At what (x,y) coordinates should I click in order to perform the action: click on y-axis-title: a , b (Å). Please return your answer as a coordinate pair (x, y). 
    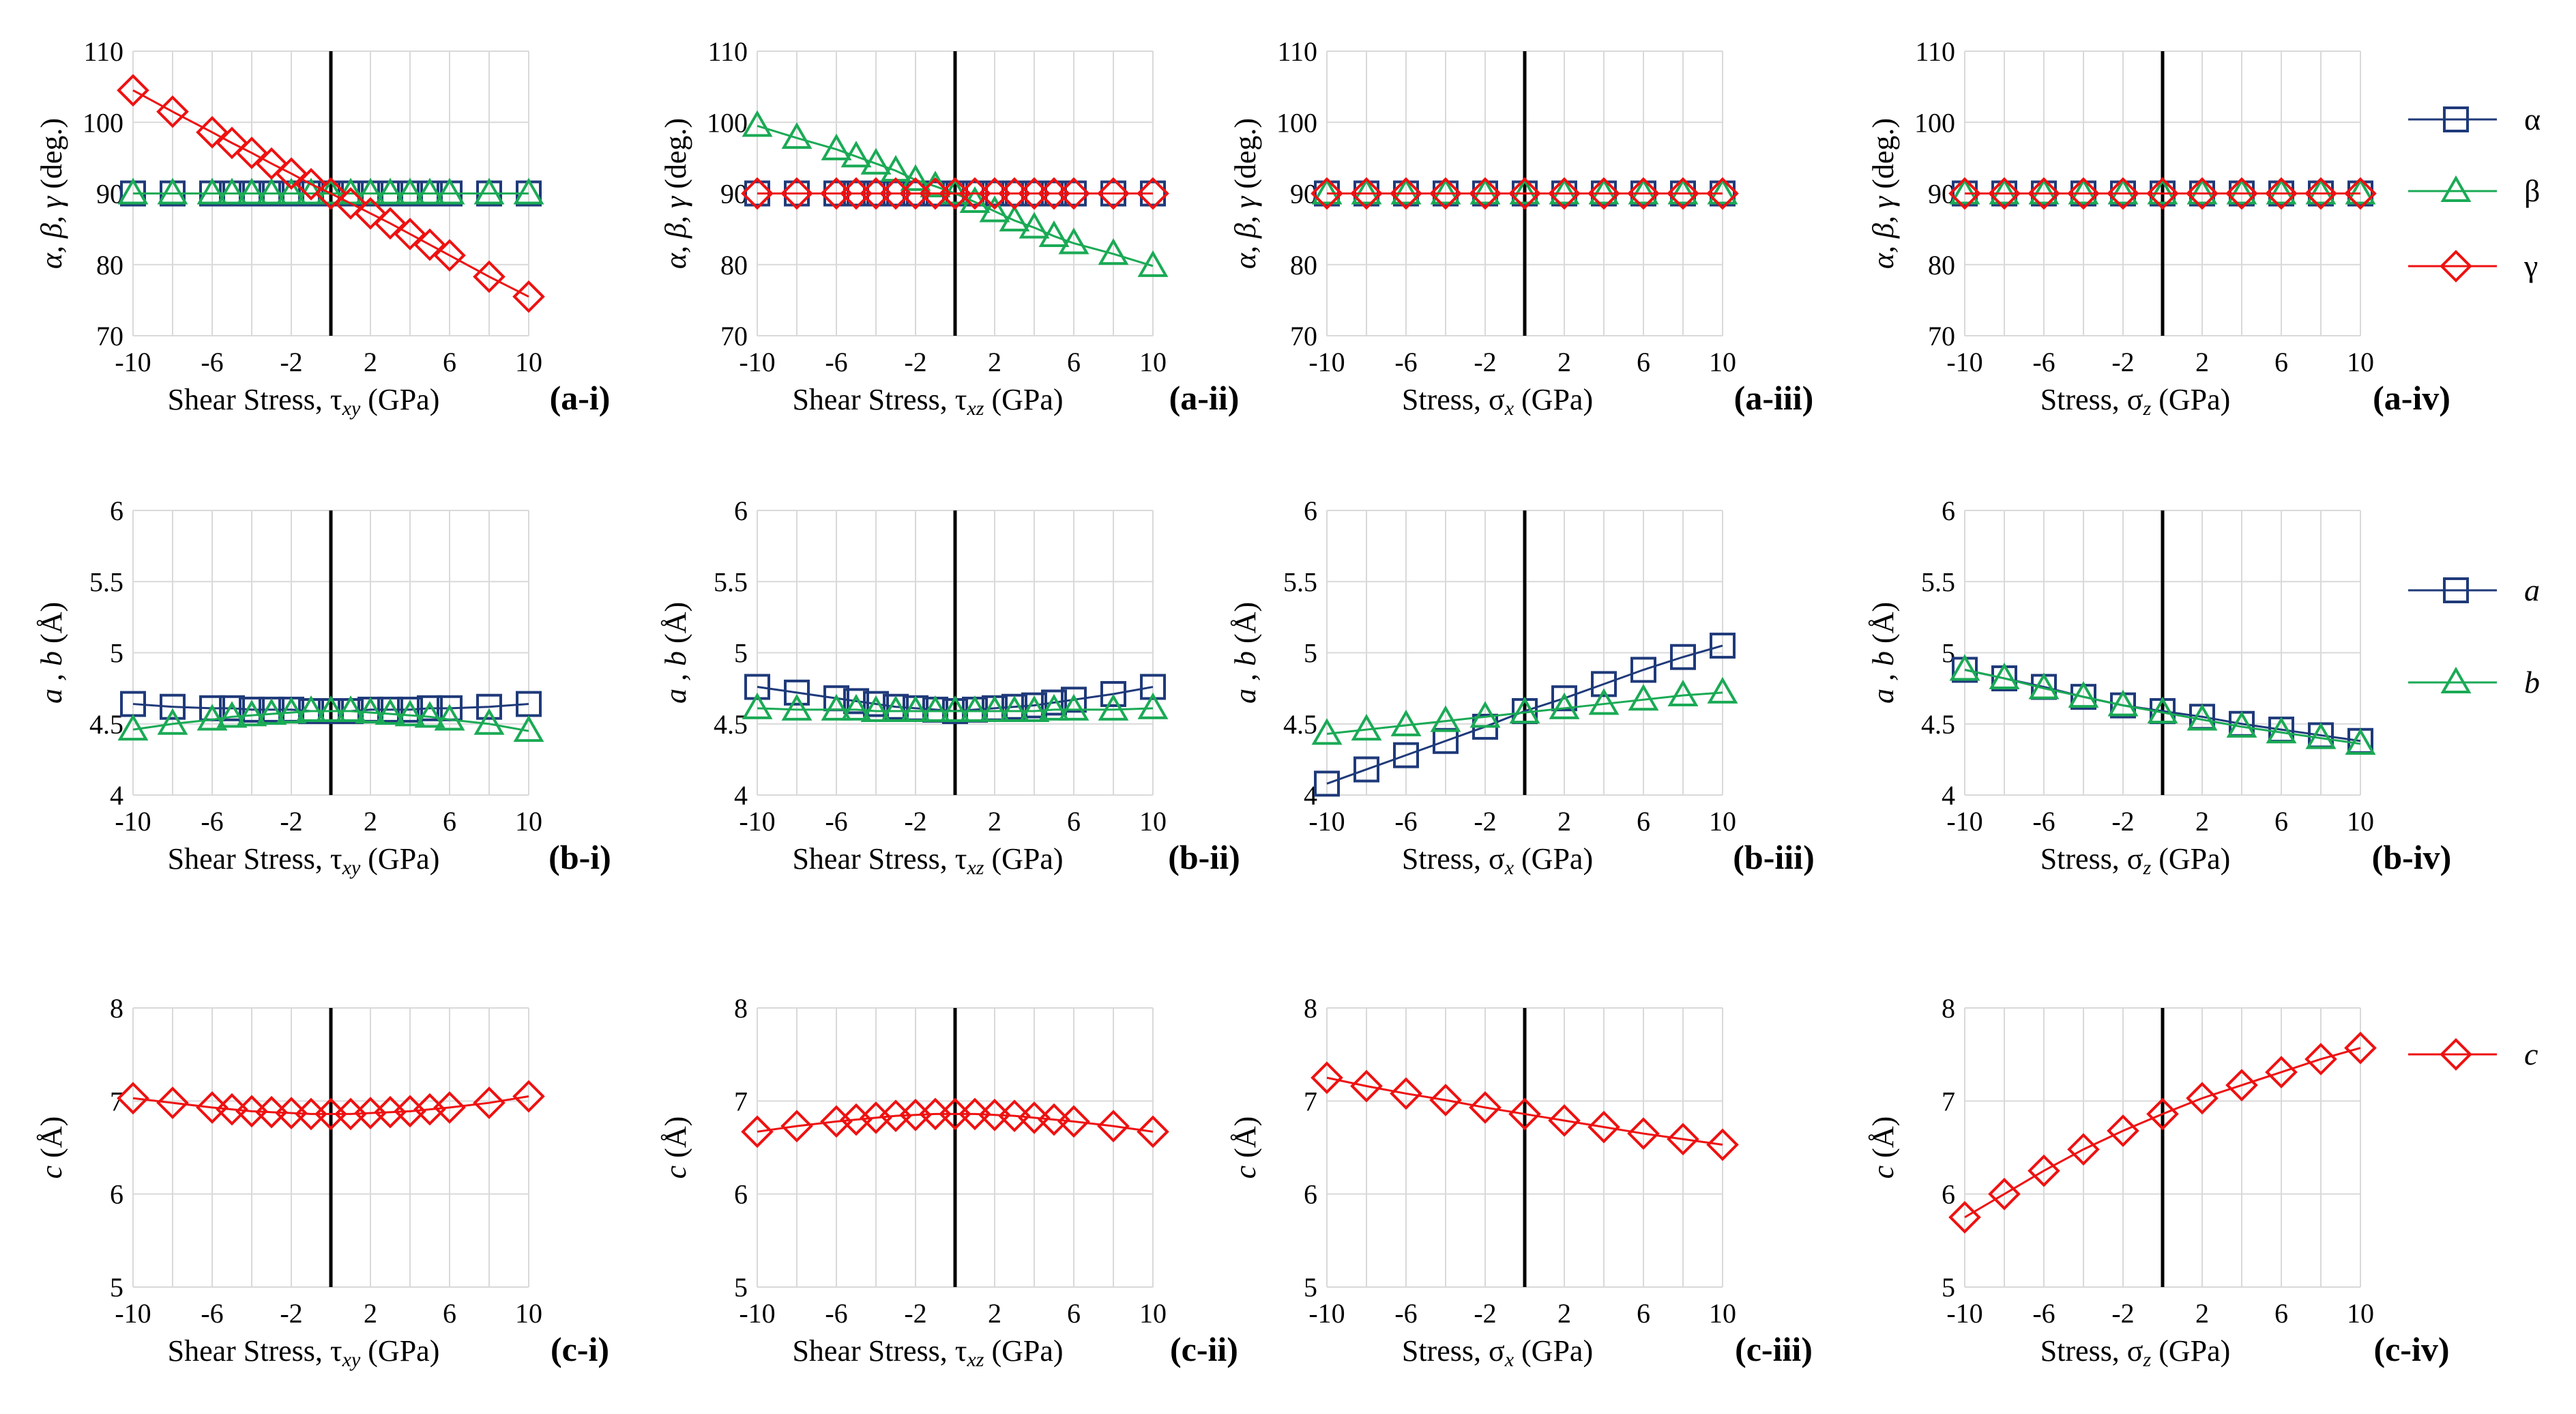
    Looking at the image, I should click on (51, 653).